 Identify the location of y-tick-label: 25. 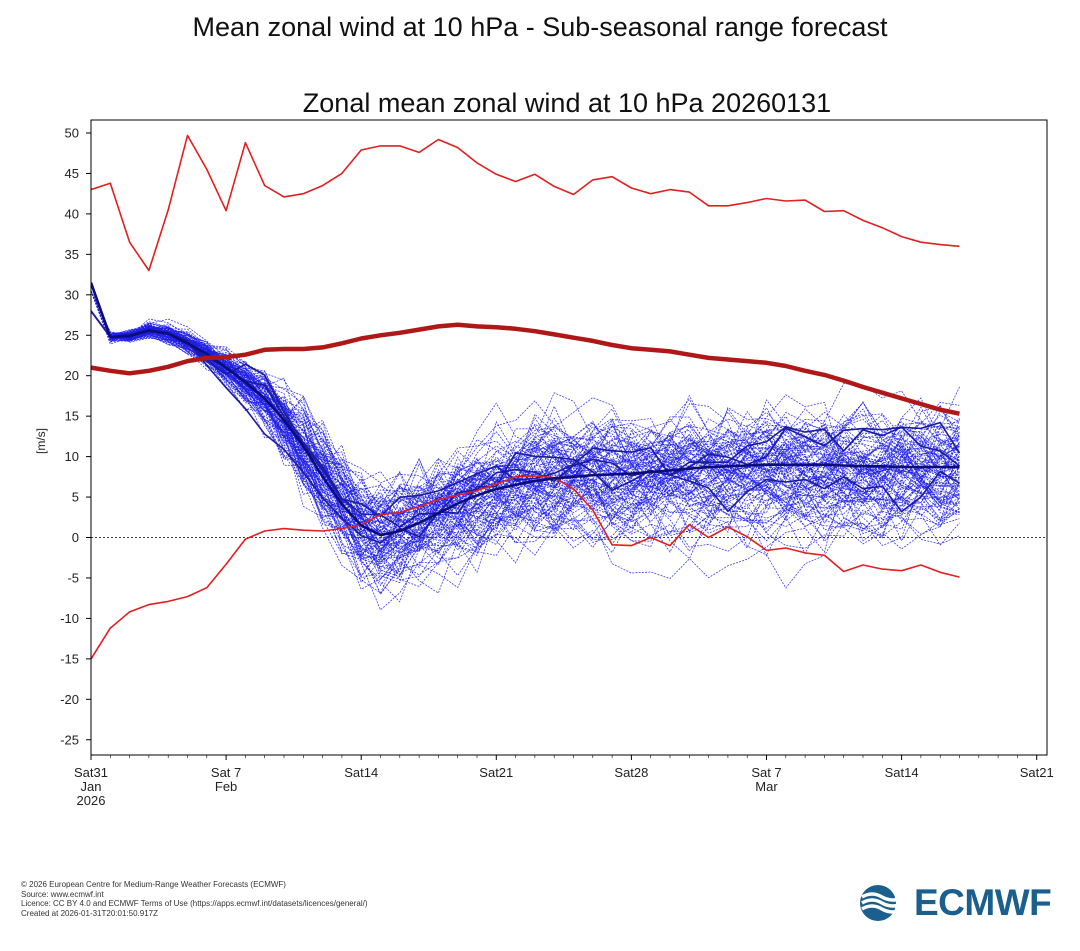
(72, 335).